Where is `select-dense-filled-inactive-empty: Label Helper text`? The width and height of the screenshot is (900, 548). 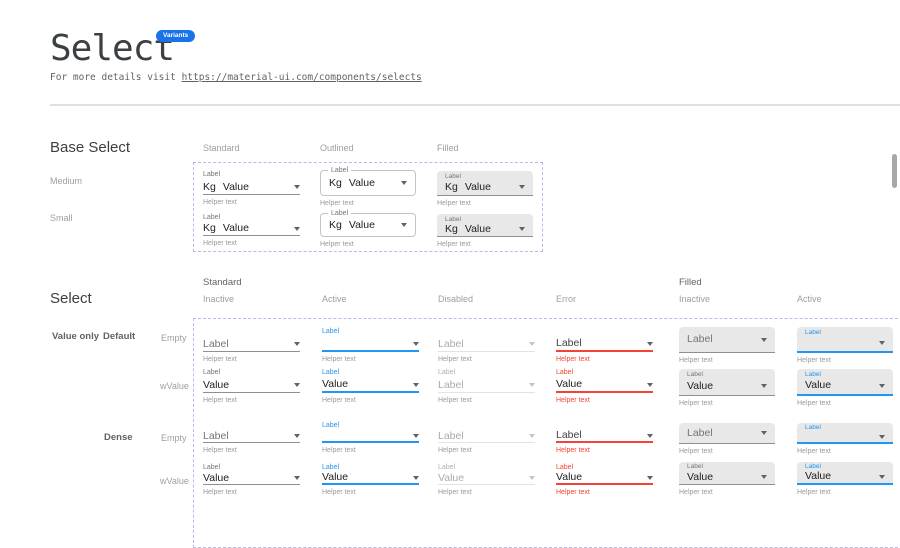
select-dense-filled-inactive-empty: Label Helper text is located at coordinates (727, 439).